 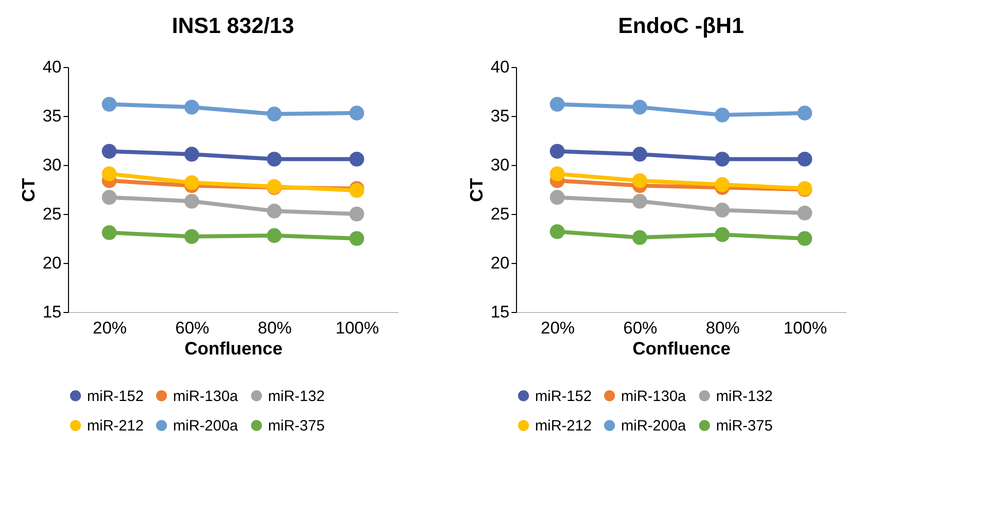 What do you see at coordinates (233, 25) in the screenshot?
I see `chart-title: INS1 832/13` at bounding box center [233, 25].